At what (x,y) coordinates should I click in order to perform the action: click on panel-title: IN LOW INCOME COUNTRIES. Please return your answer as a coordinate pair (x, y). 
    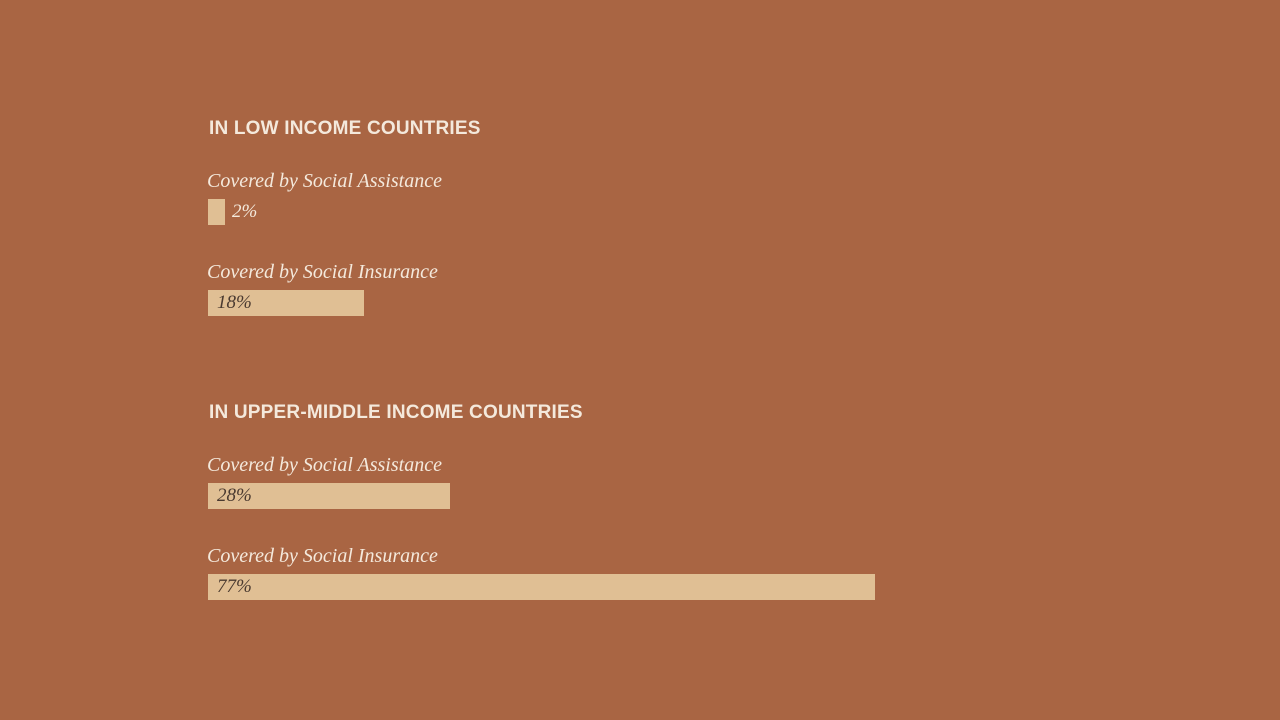
    Looking at the image, I should click on (345, 128).